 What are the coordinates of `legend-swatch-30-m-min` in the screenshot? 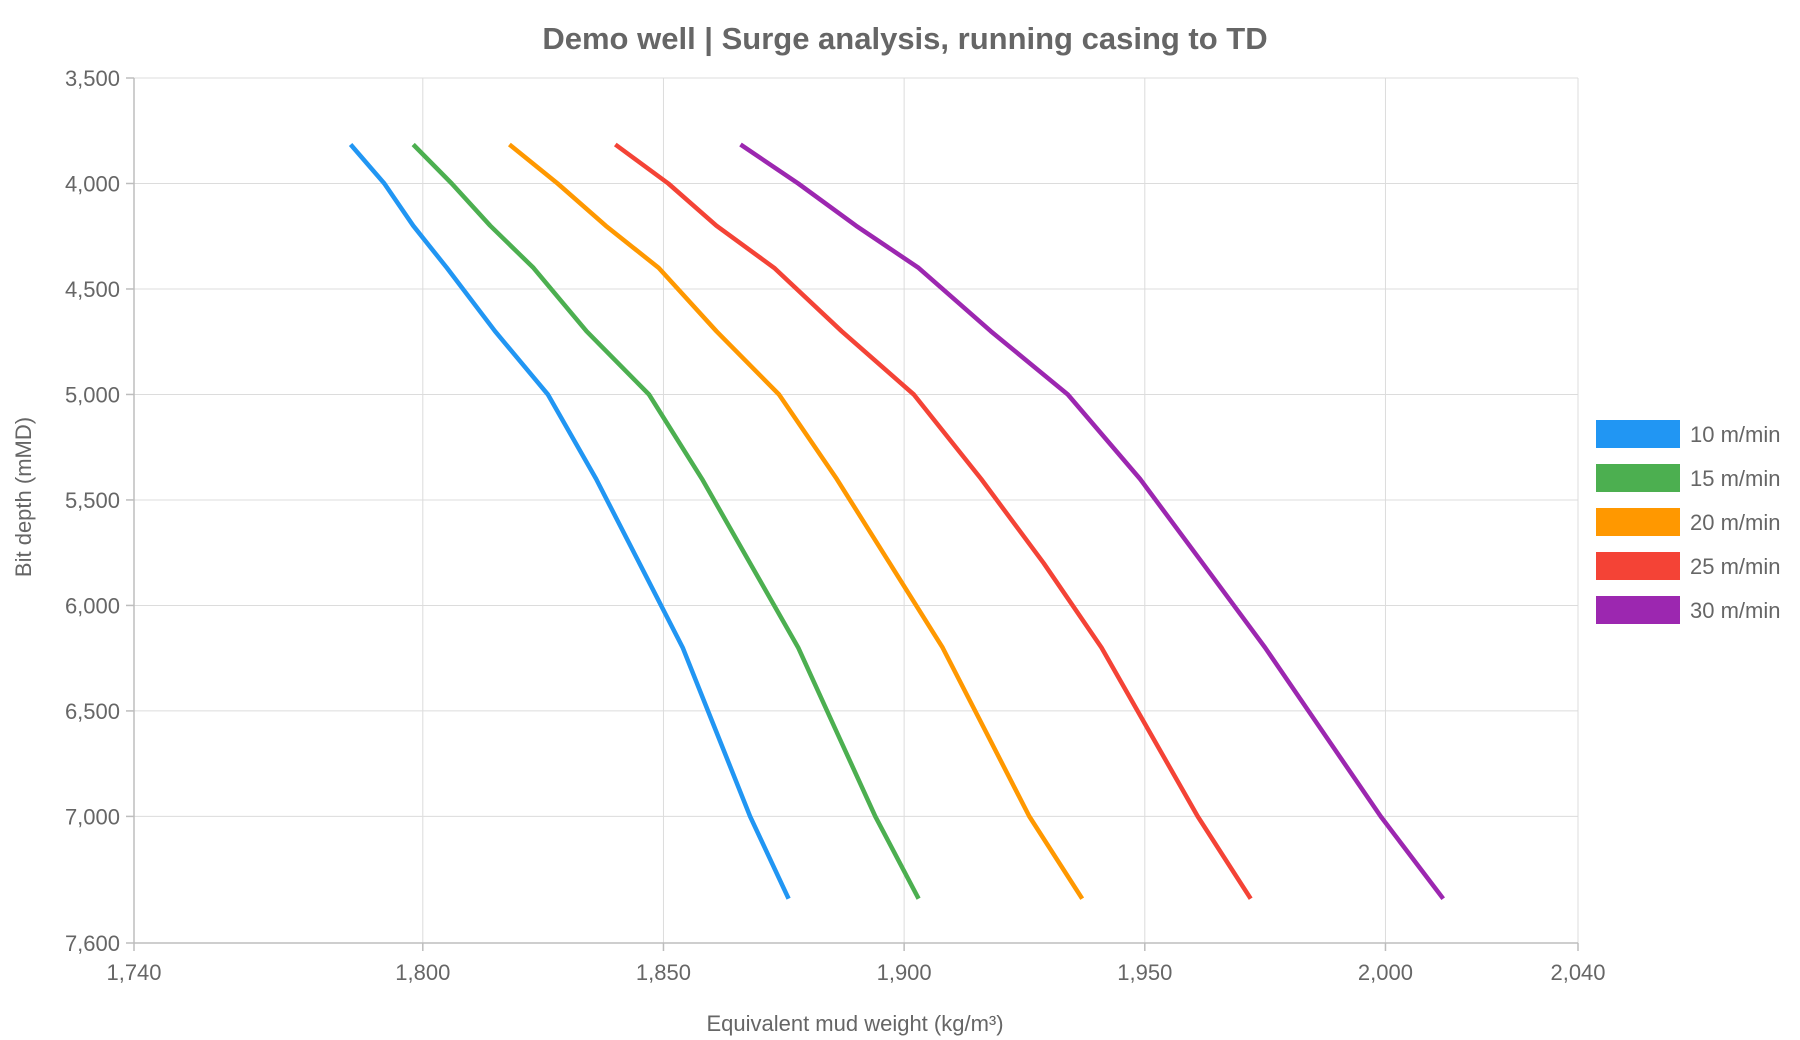 It's located at (1638, 610).